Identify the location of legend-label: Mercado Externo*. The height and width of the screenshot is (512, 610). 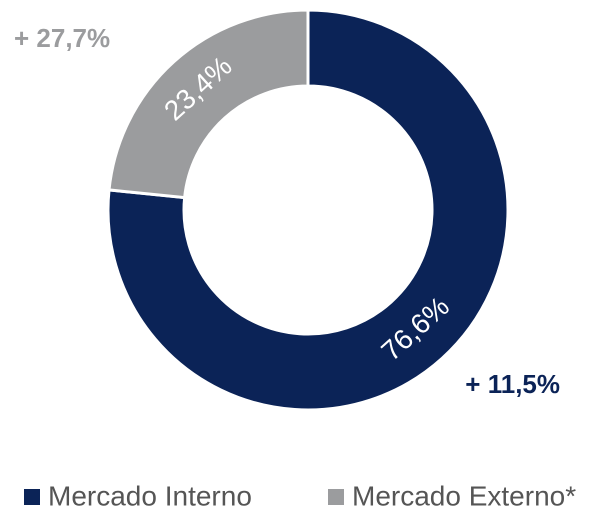
(464, 495).